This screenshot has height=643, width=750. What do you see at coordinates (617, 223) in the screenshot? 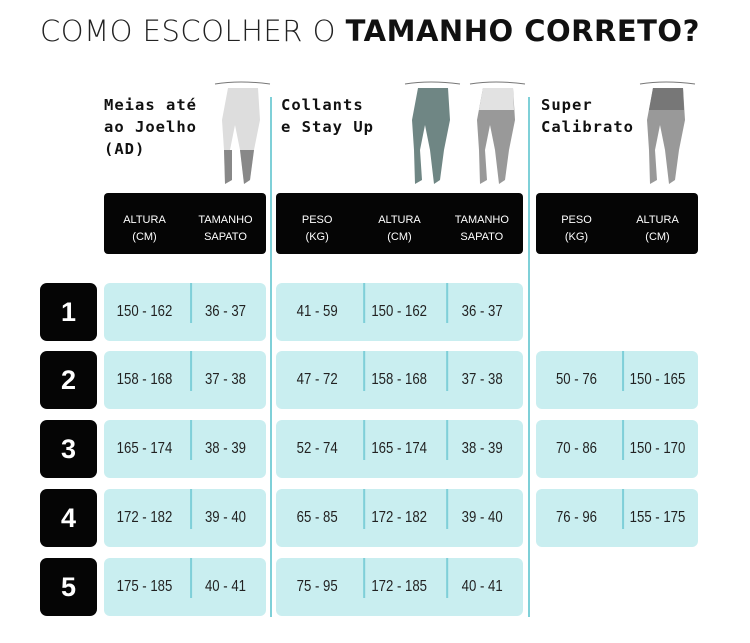
I see `header-super-calibrato: PESO (KG) ALTURA (CM)` at bounding box center [617, 223].